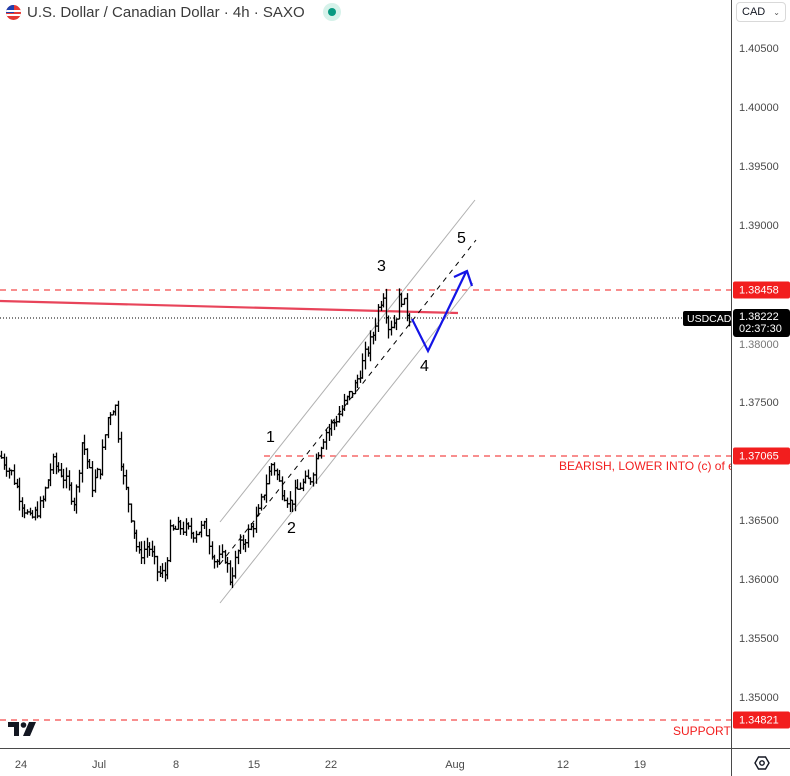  What do you see at coordinates (754, 12) in the screenshot?
I see `currency-select-value: CAD` at bounding box center [754, 12].